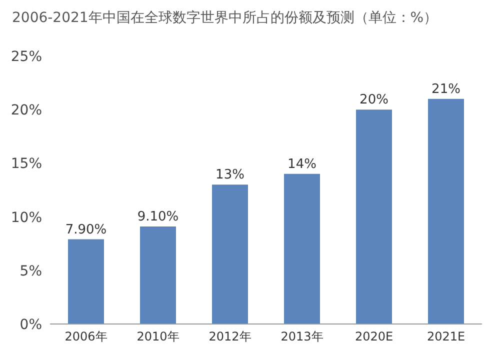 The width and height of the screenshot is (500, 362). Describe the element at coordinates (225, 18) in the screenshot. I see `chart-title: 2006-2021年中国在全球数字世界中所占的份额及预测（单位：%）` at that location.